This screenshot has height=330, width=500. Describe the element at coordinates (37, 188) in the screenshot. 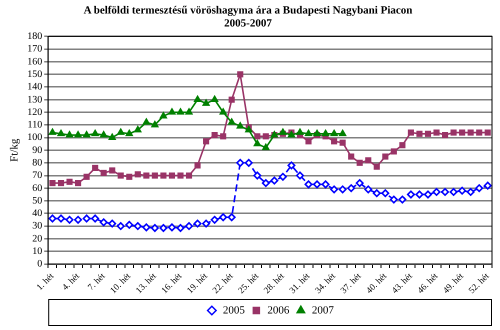

I see `y-tick-label: 60` at that location.